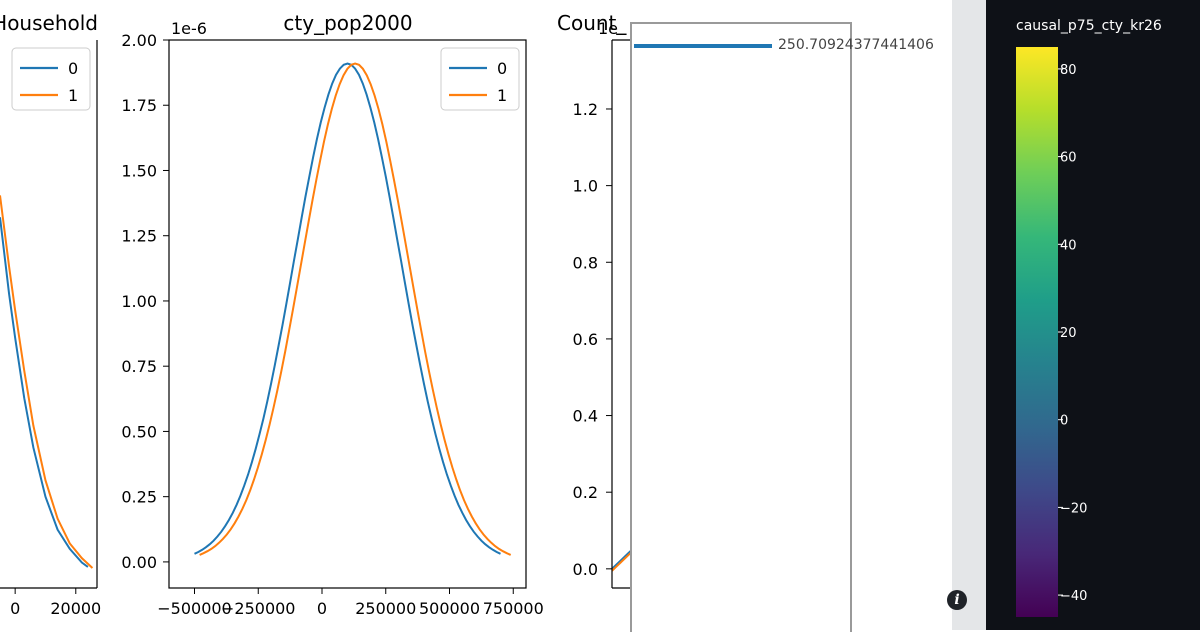 The width and height of the screenshot is (1200, 632). Describe the element at coordinates (75, 608) in the screenshot. I see `x-tick-label: 20000` at that location.